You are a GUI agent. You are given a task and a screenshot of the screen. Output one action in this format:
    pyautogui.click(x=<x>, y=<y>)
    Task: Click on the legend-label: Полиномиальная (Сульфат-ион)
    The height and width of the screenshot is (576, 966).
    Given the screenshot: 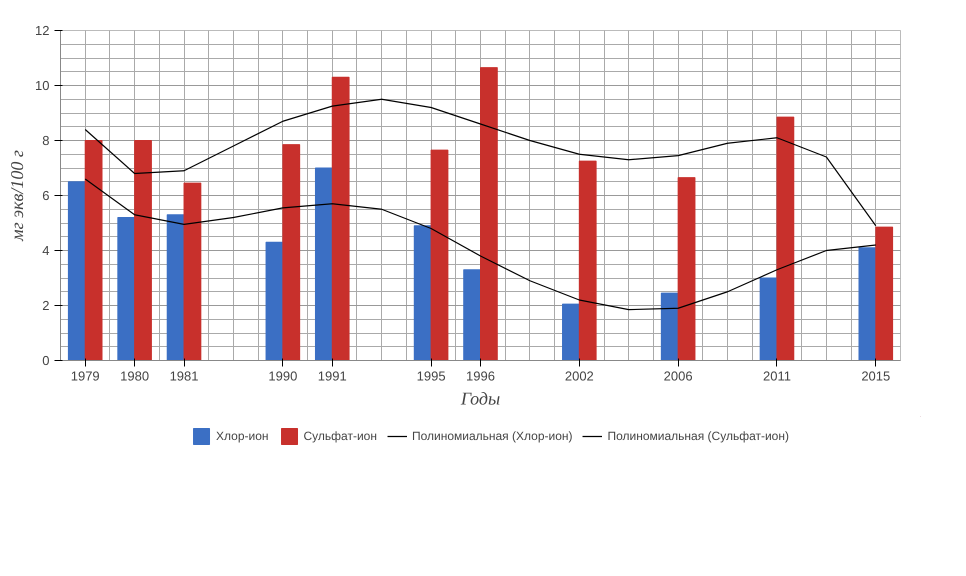 What is the action you would take?
    pyautogui.click(x=698, y=436)
    